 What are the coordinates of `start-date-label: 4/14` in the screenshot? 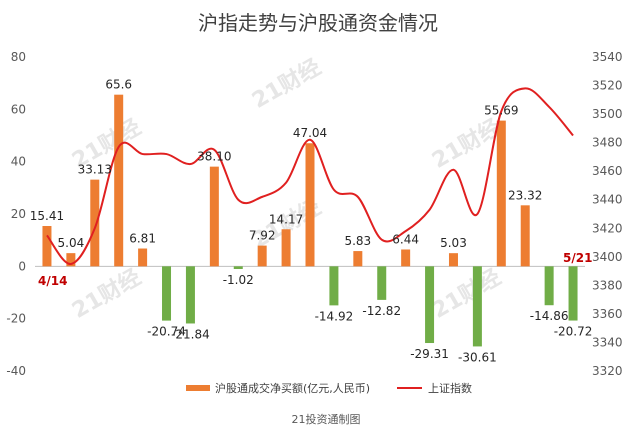 It's located at (52, 281).